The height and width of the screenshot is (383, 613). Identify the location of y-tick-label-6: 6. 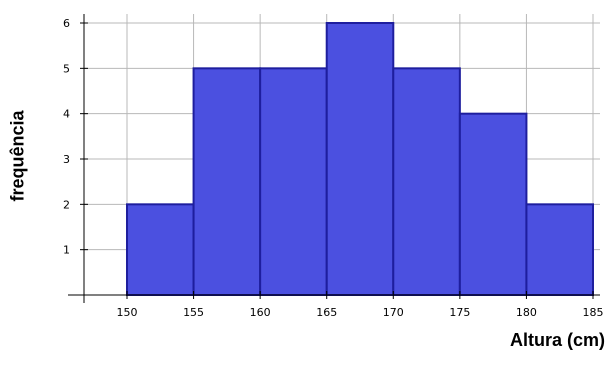
(66, 23).